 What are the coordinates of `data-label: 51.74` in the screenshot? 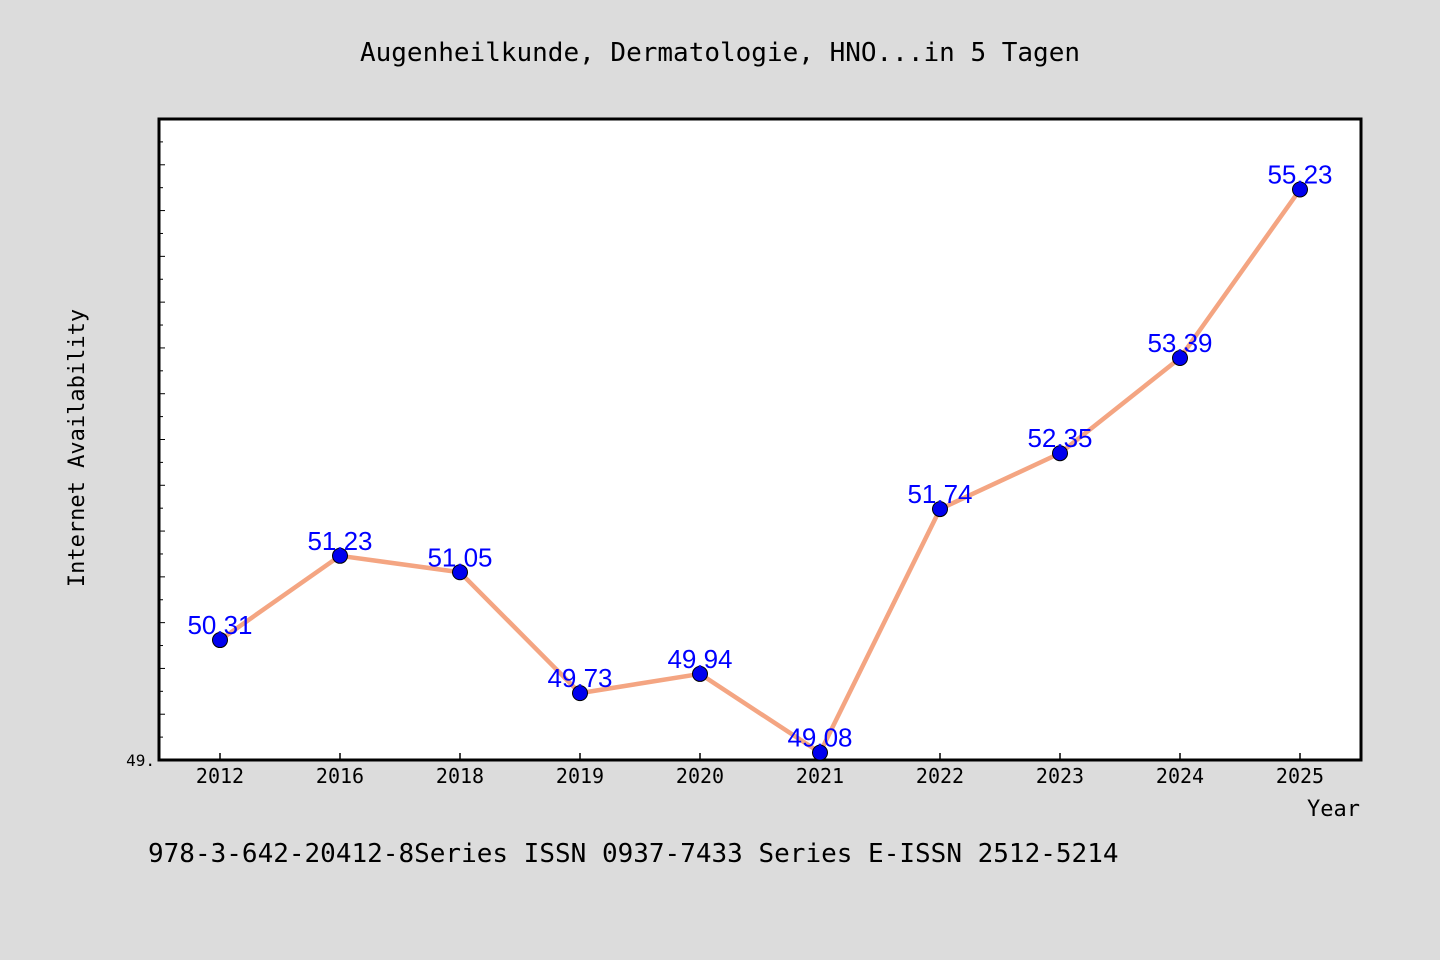 It's located at (939, 494).